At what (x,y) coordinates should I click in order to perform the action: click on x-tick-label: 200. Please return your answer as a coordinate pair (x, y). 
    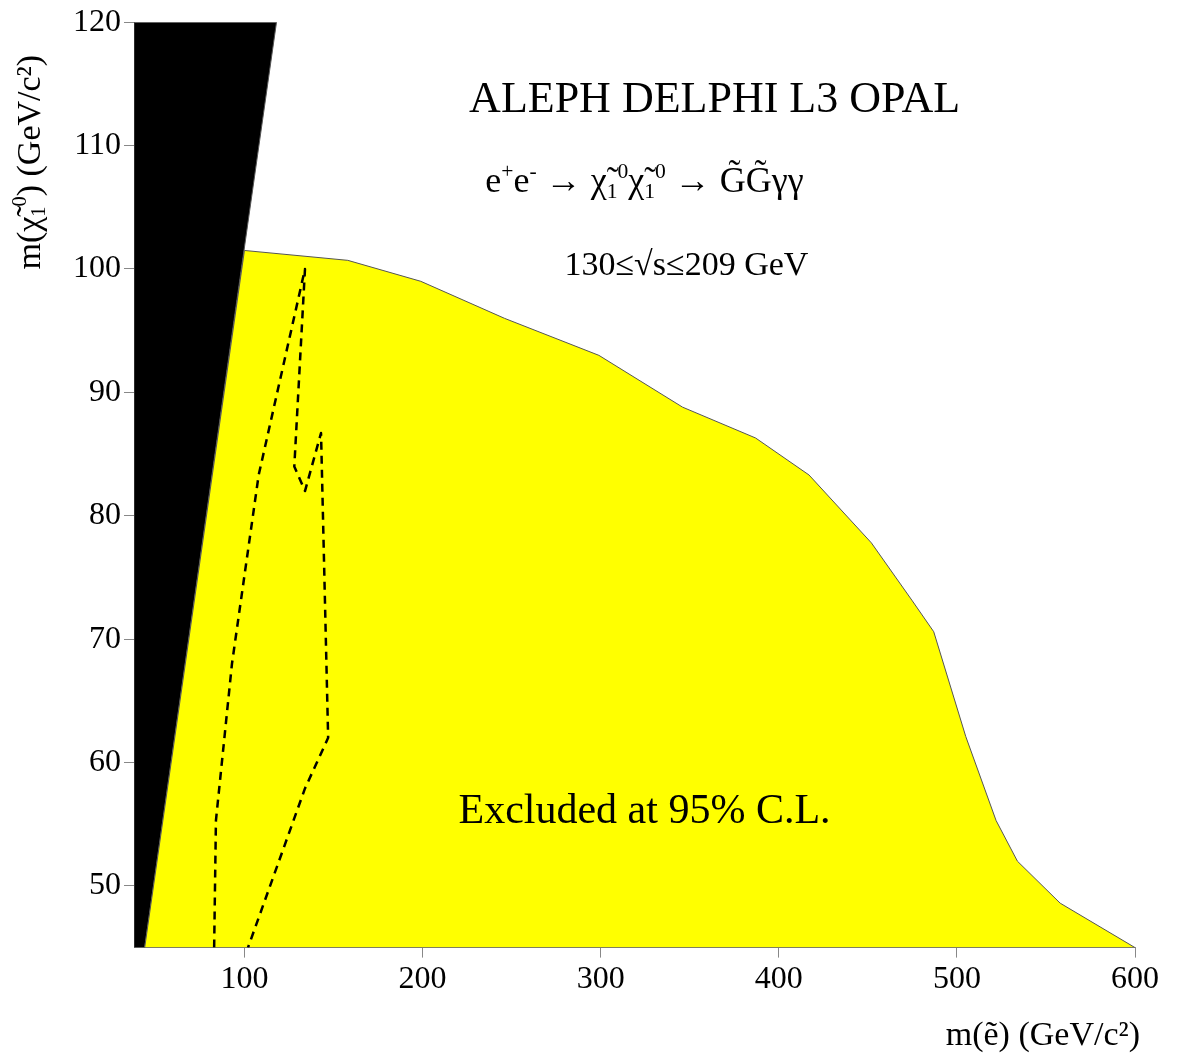
    Looking at the image, I should click on (422, 977).